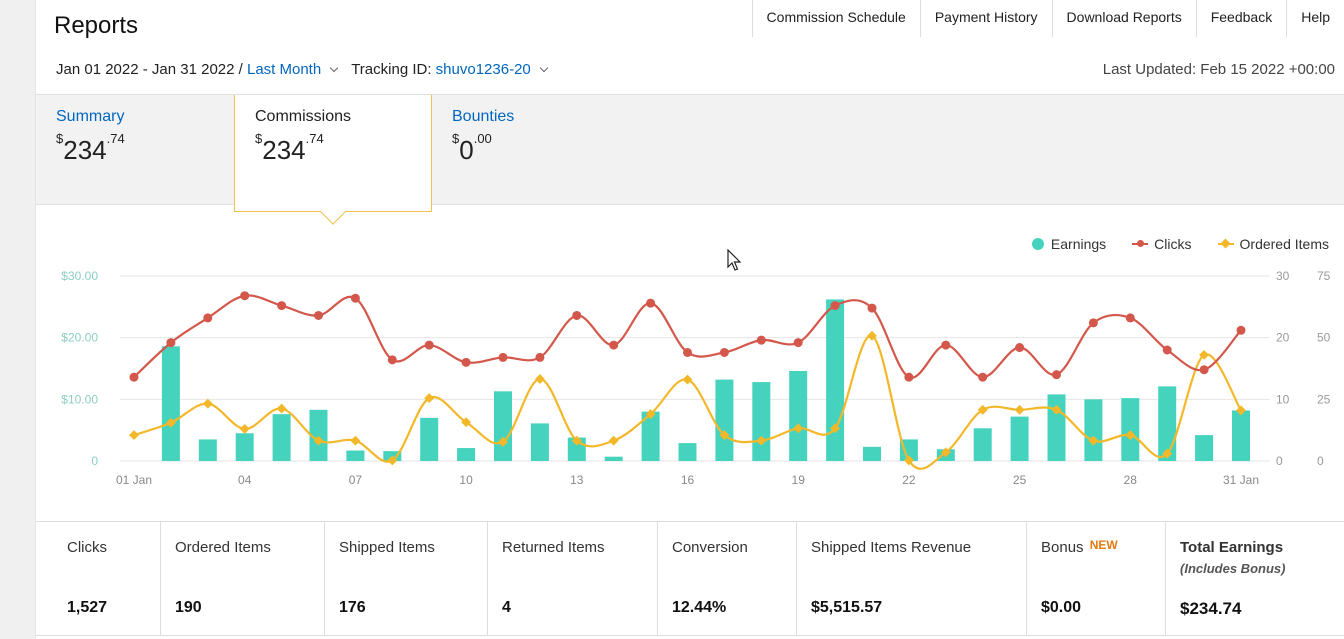 This screenshot has width=1344, height=639. Describe the element at coordinates (1283, 399) in the screenshot. I see `y-tick-label-ordered: 10` at that location.